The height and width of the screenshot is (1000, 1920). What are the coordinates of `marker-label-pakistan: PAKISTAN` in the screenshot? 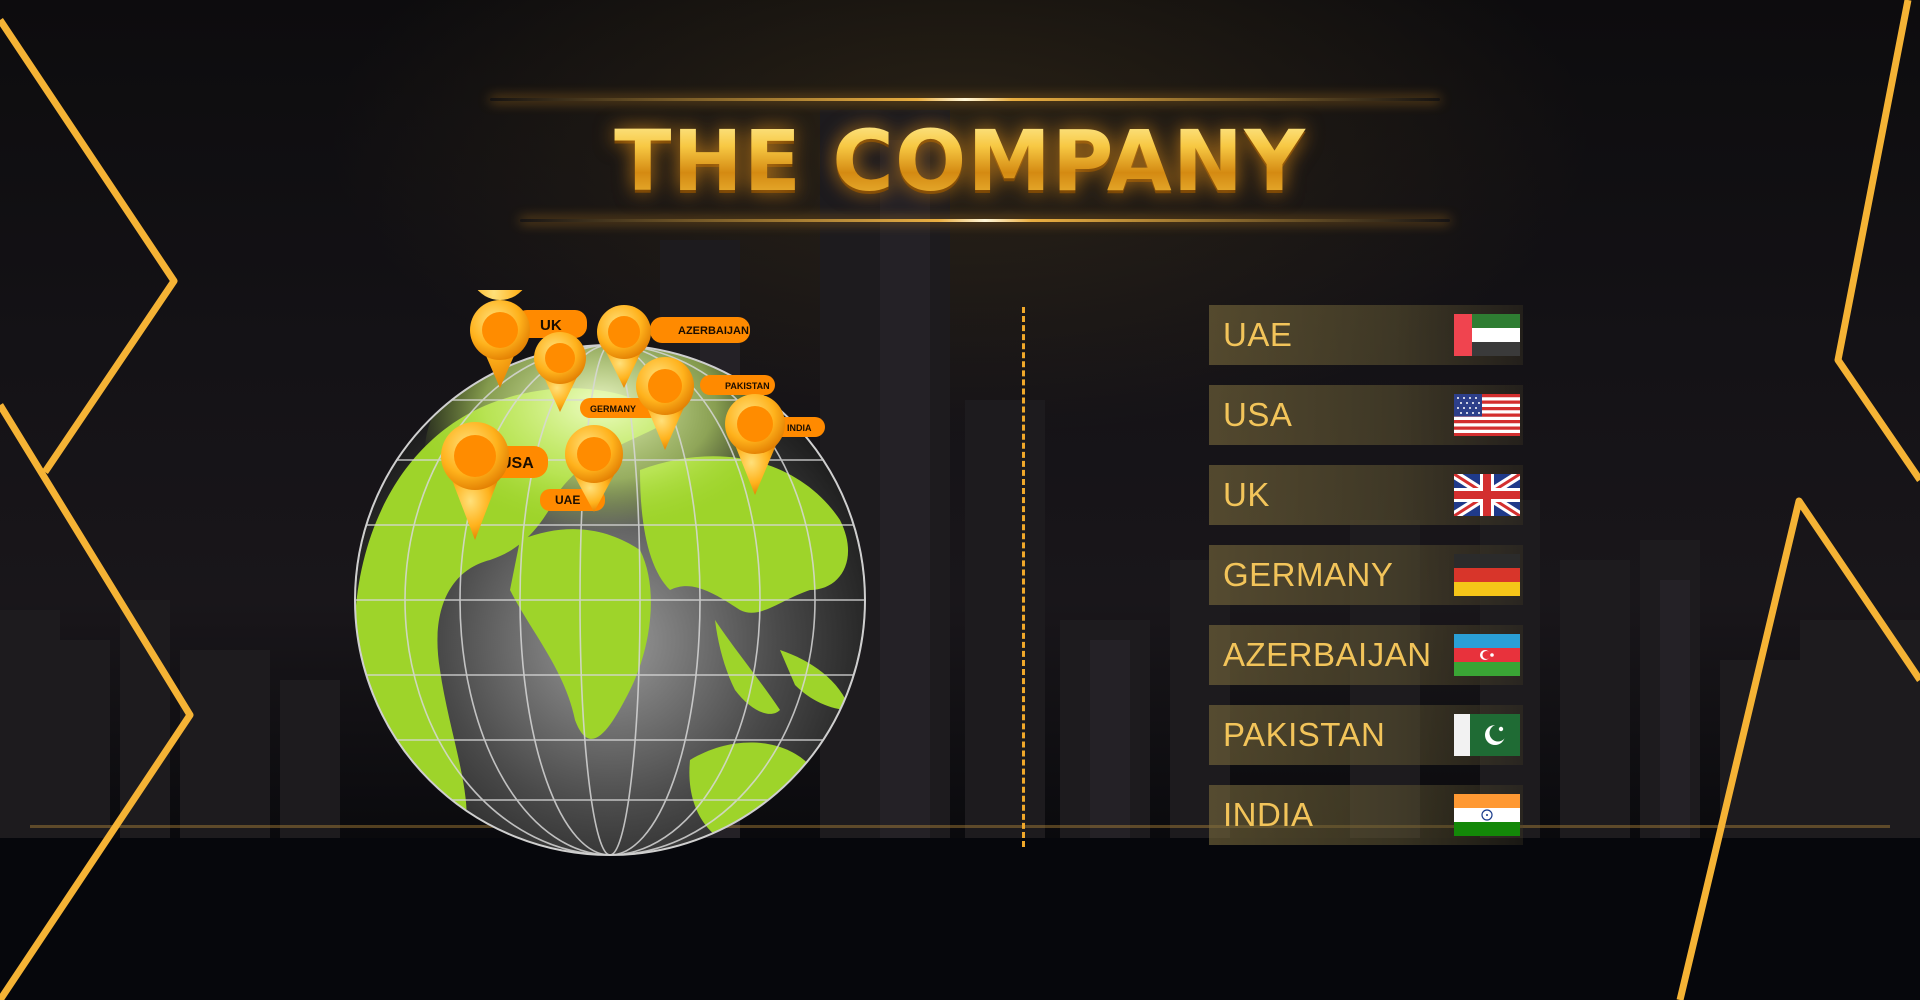 It's located at (747, 386).